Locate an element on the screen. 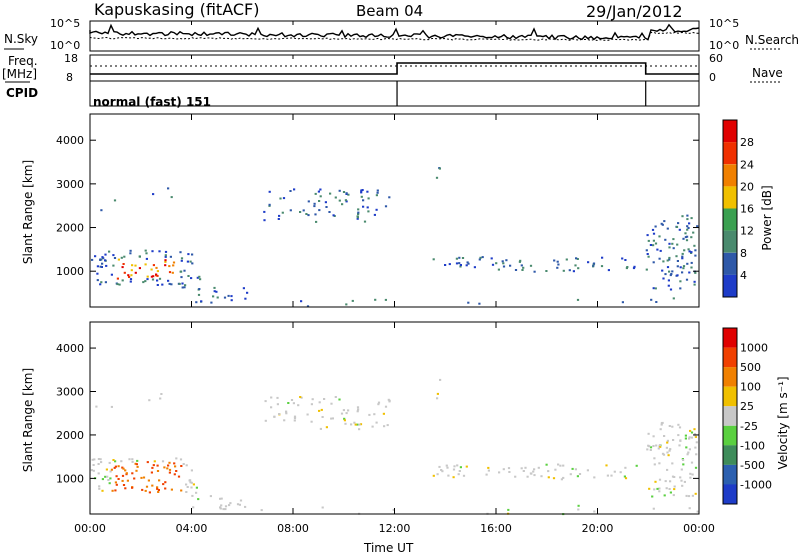 The image size is (800, 555). freq-axis-top: 18 is located at coordinates (71, 58).